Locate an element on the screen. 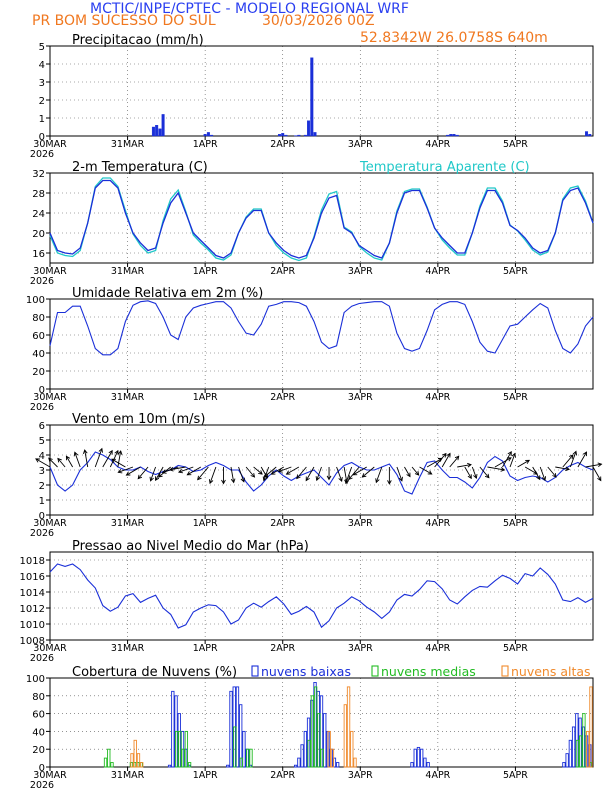 The height and width of the screenshot is (792, 612). panel-title: 2-m Temperatura (C) is located at coordinates (140, 167).